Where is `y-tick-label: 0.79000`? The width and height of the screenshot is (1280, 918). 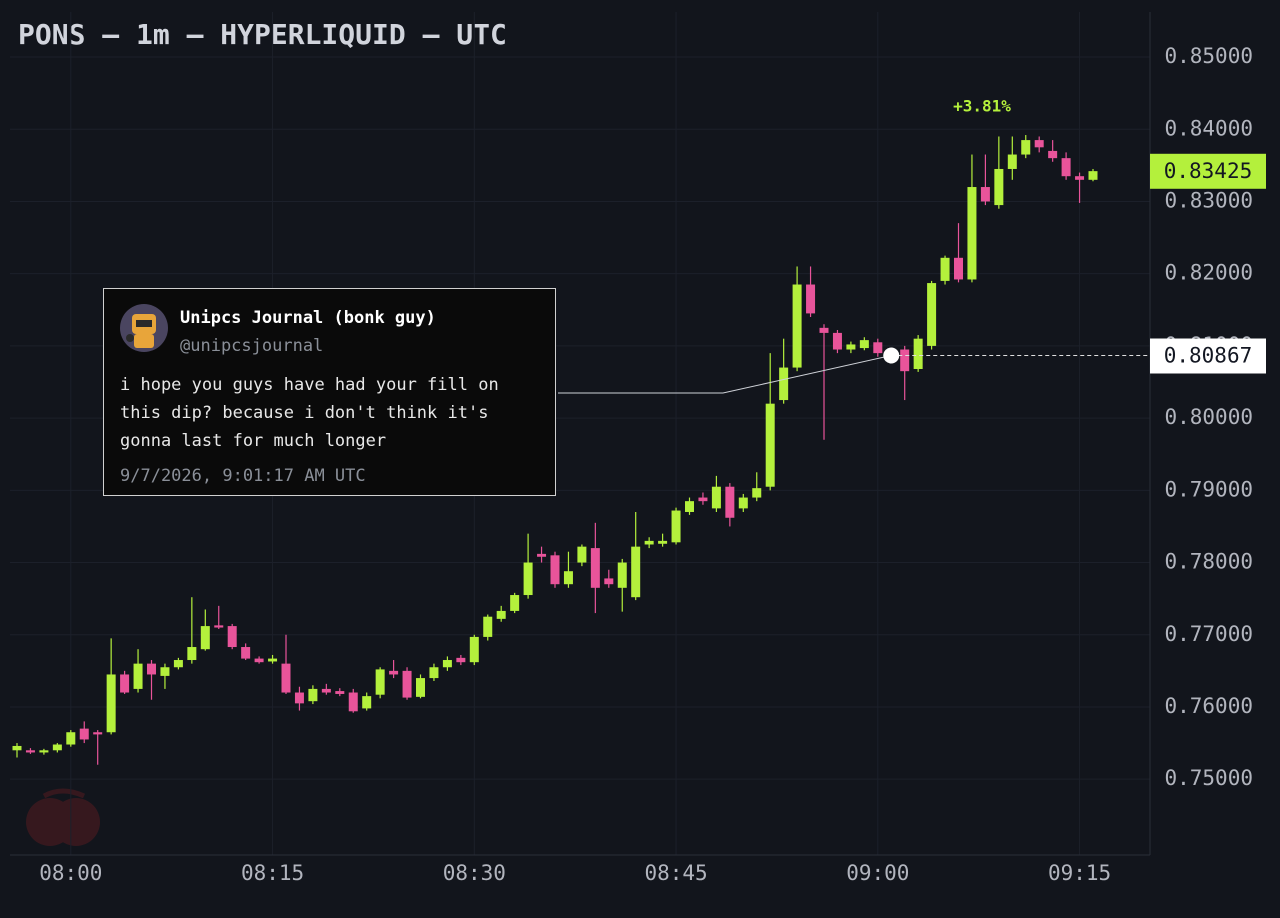
y-tick-label: 0.79000 is located at coordinates (1208, 489).